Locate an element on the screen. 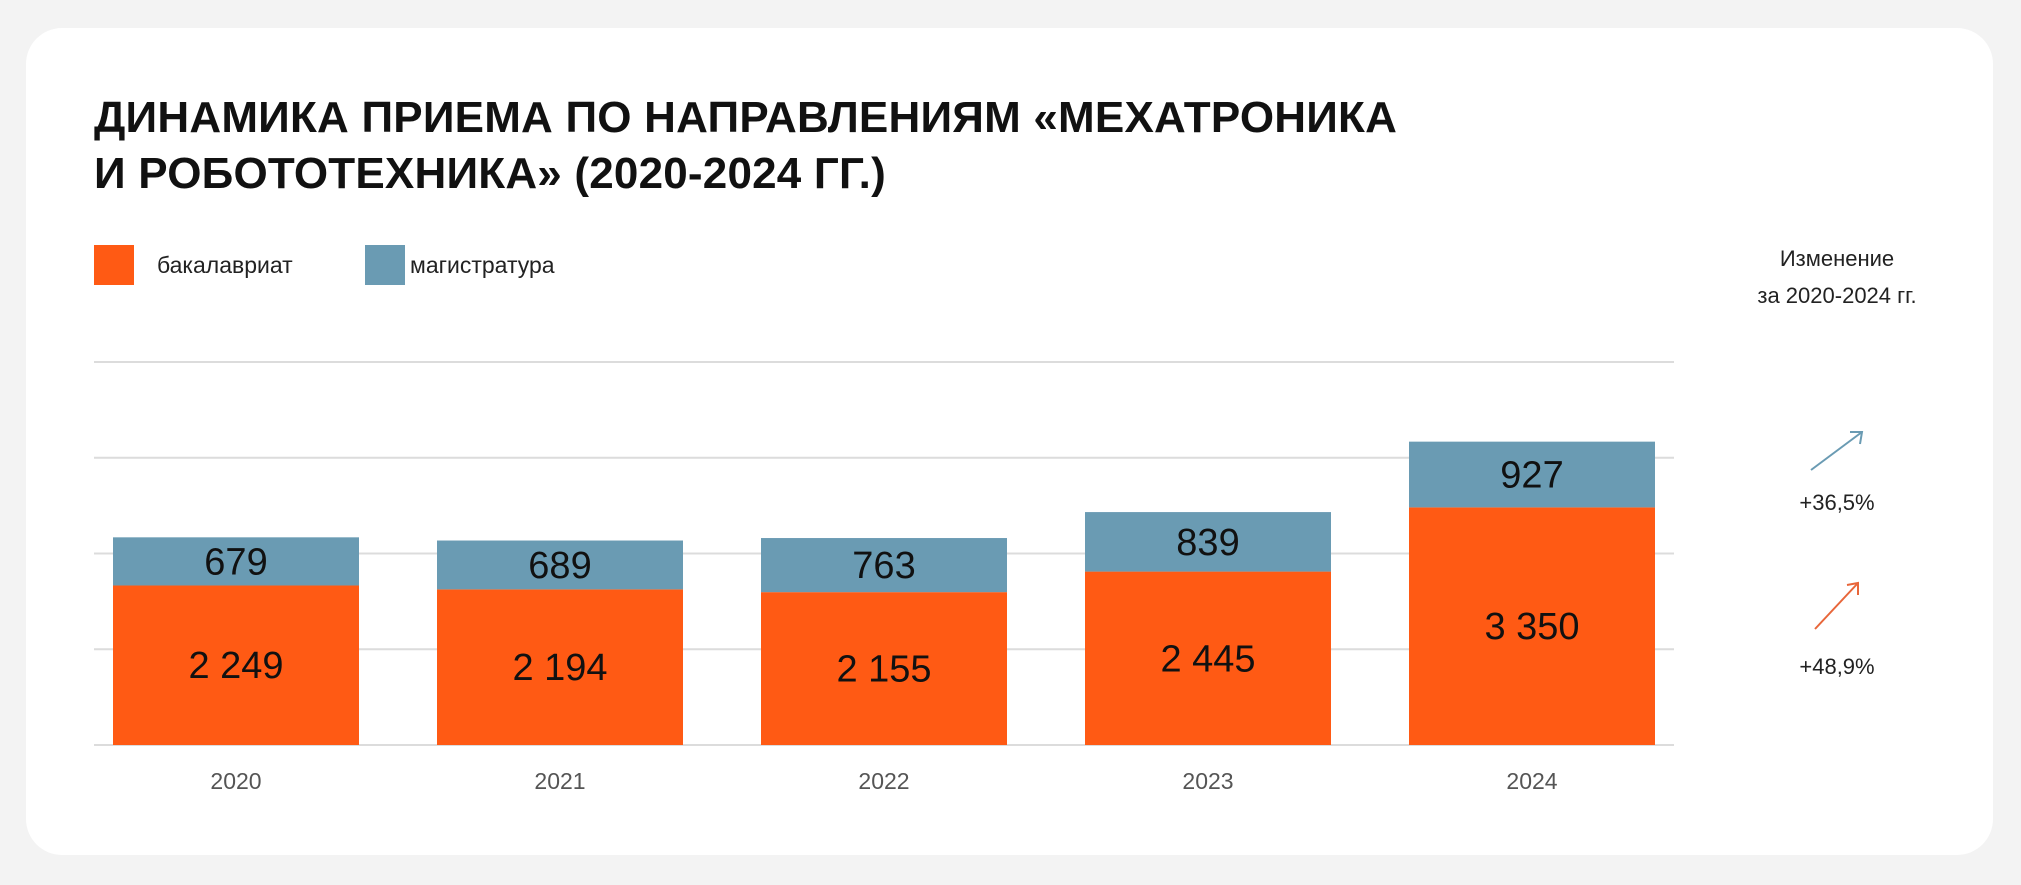 The image size is (2021, 885). data-label: 2 194 is located at coordinates (559, 668).